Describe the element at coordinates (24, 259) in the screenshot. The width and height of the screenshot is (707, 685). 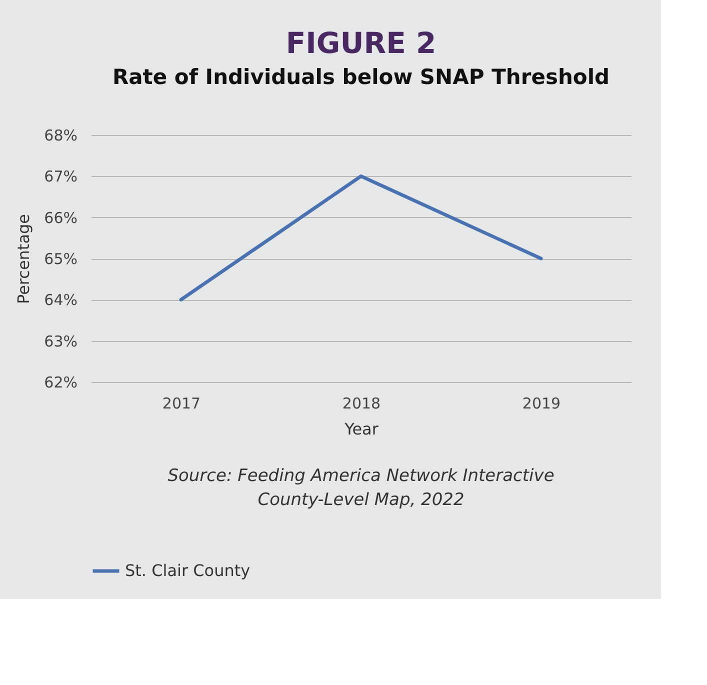
I see `y-axis-title: Percentage` at that location.